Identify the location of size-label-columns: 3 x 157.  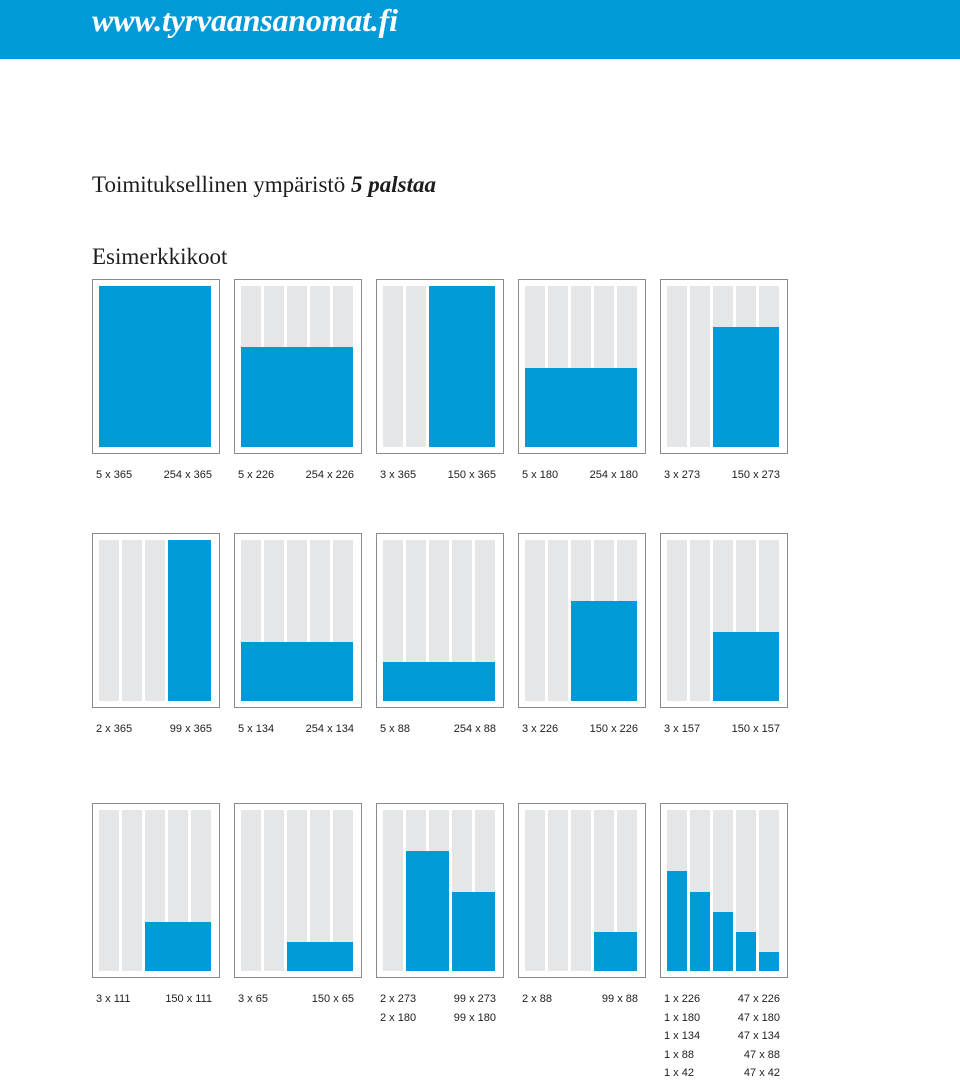
(682, 729).